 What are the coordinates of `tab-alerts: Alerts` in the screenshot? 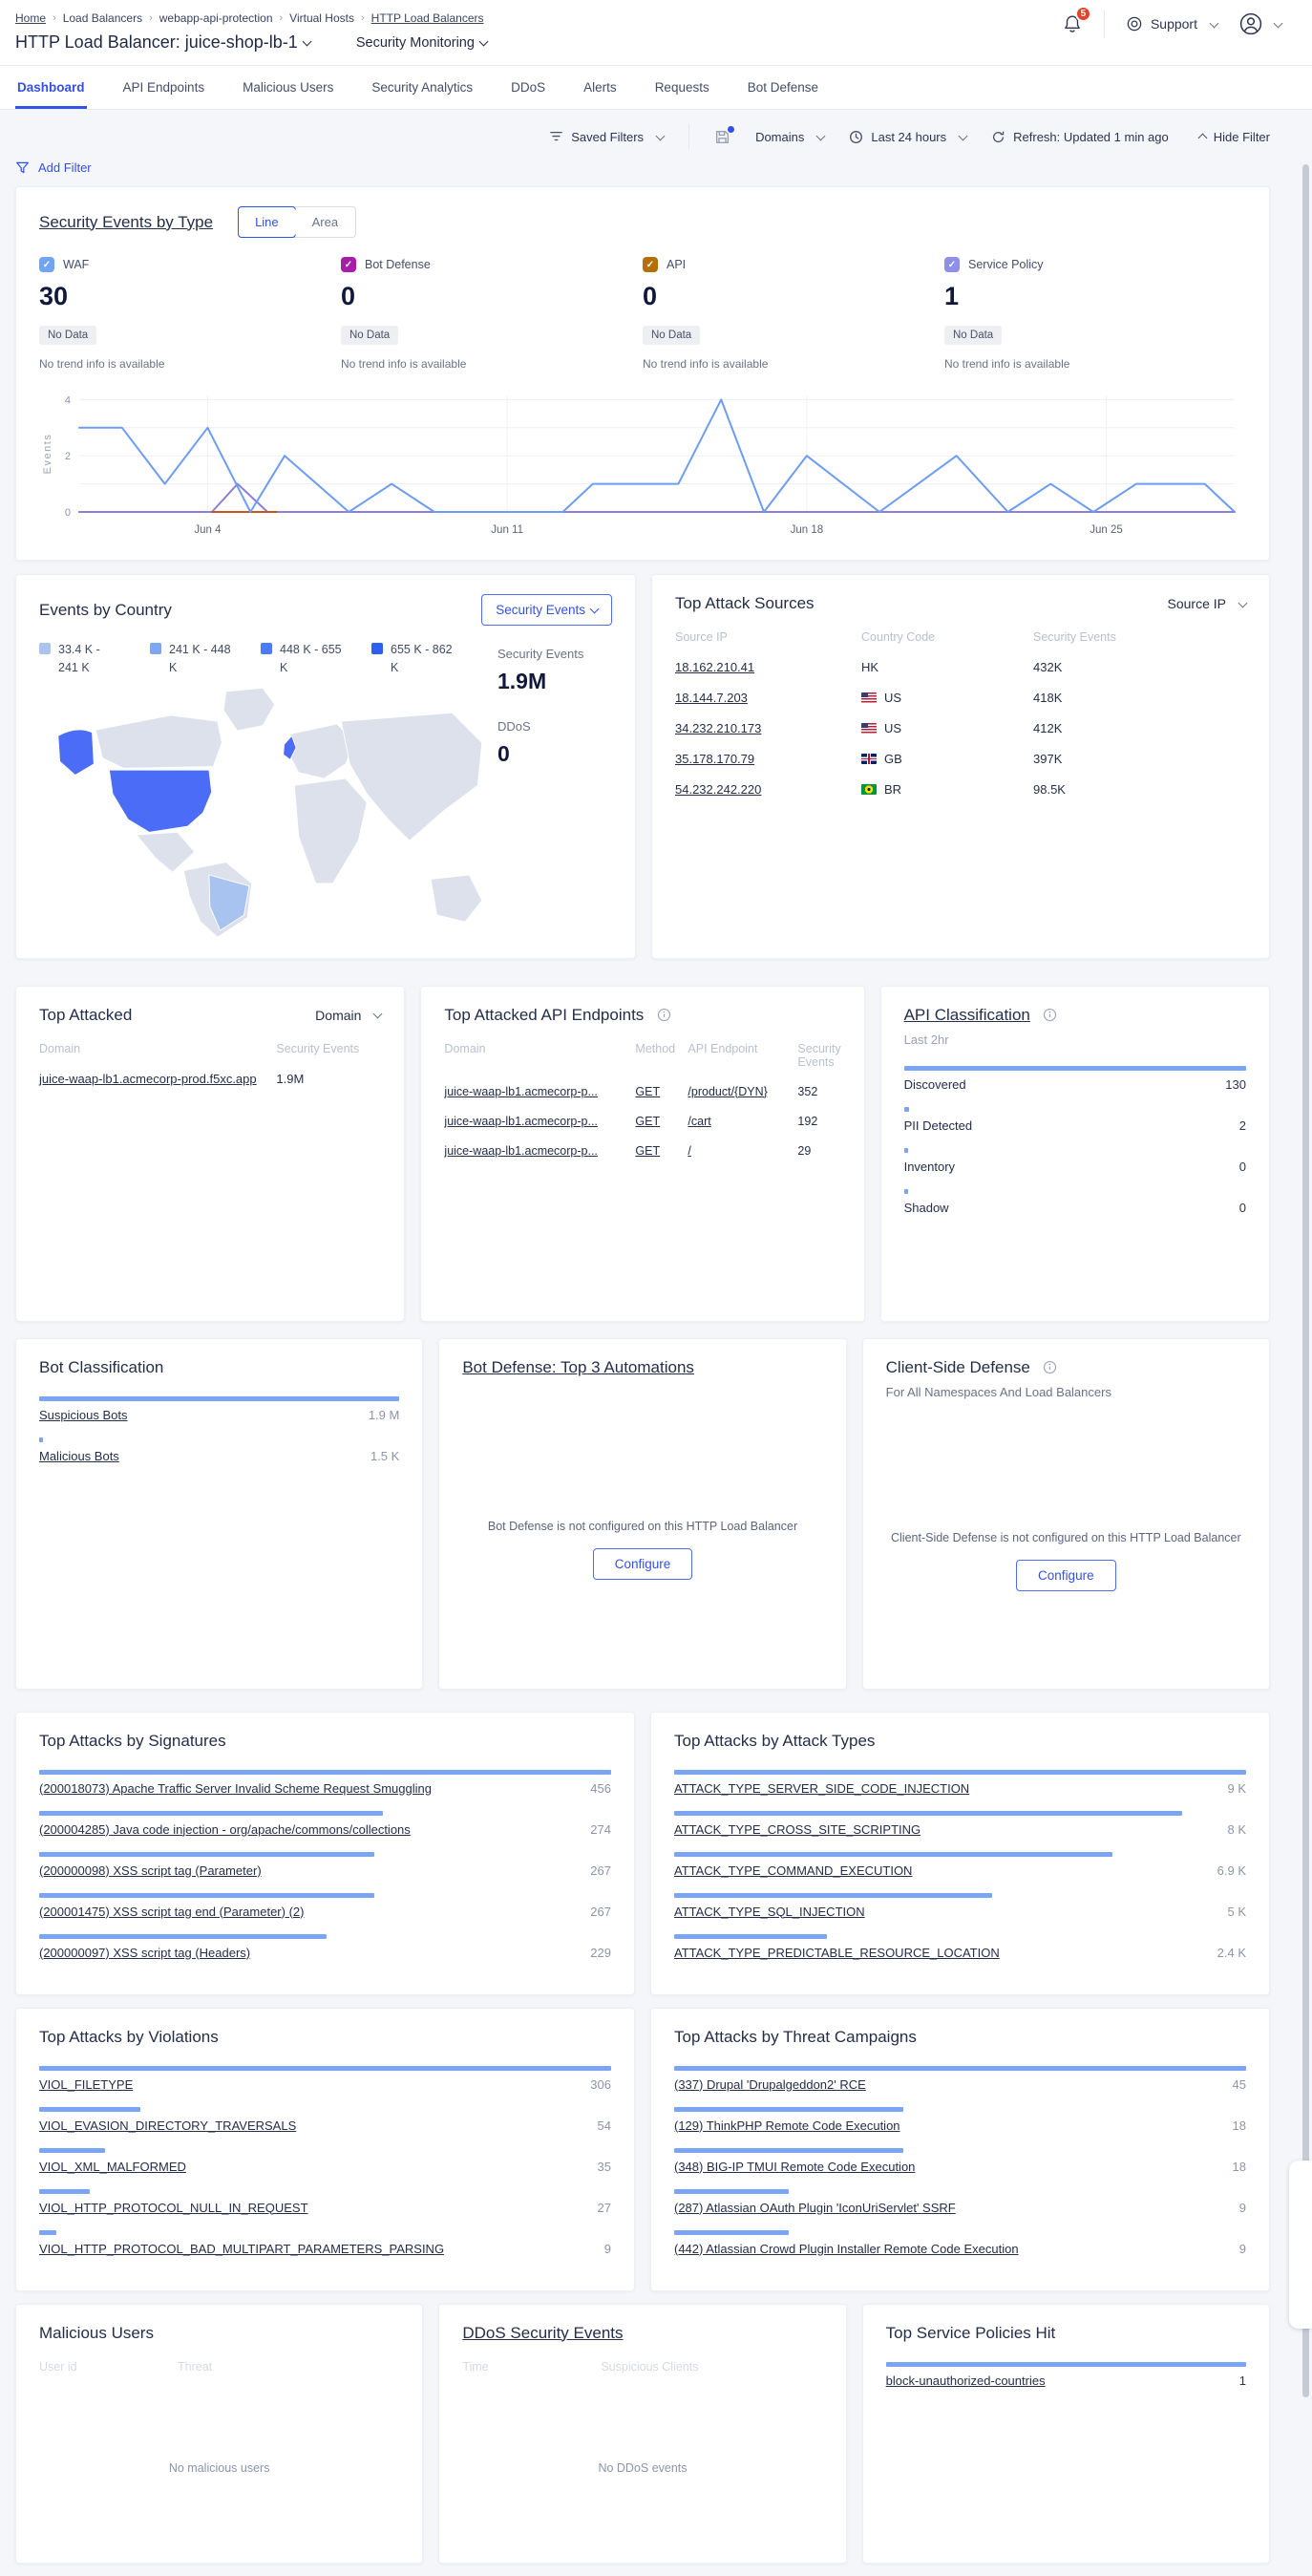 It's located at (600, 87).